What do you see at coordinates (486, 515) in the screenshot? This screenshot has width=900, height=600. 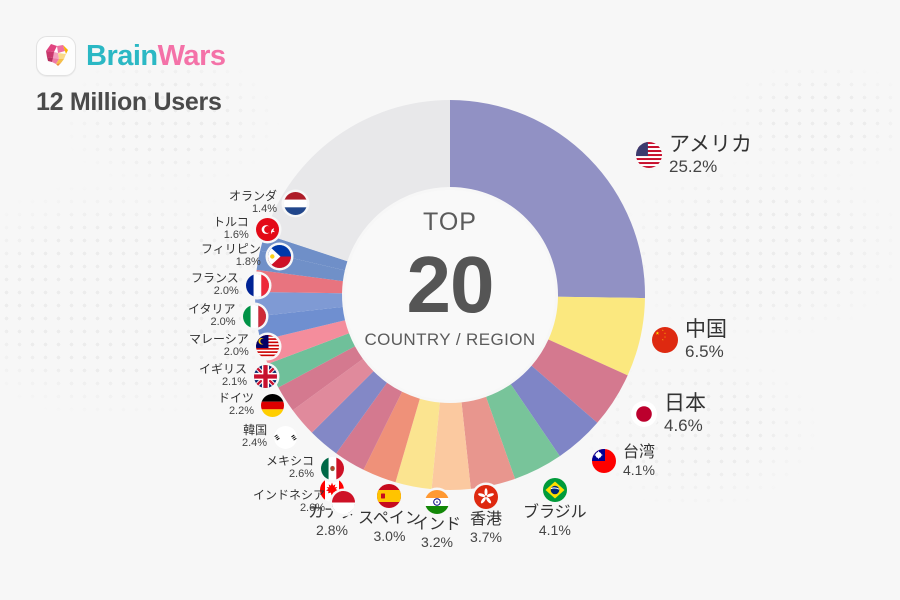 I see `legend-item-hongkong: 香港 3.7%` at bounding box center [486, 515].